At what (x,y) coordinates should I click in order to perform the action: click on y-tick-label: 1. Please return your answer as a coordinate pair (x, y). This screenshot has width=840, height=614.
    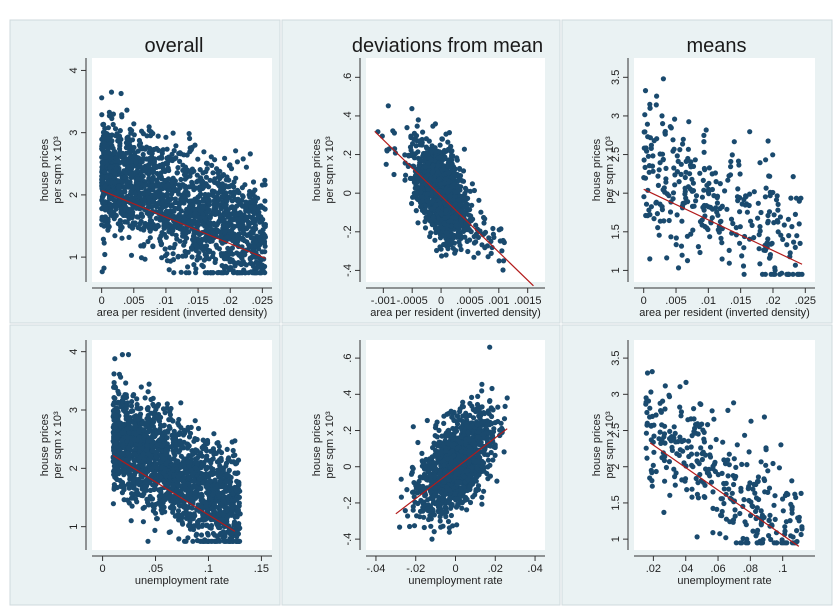
    Looking at the image, I should click on (74, 527).